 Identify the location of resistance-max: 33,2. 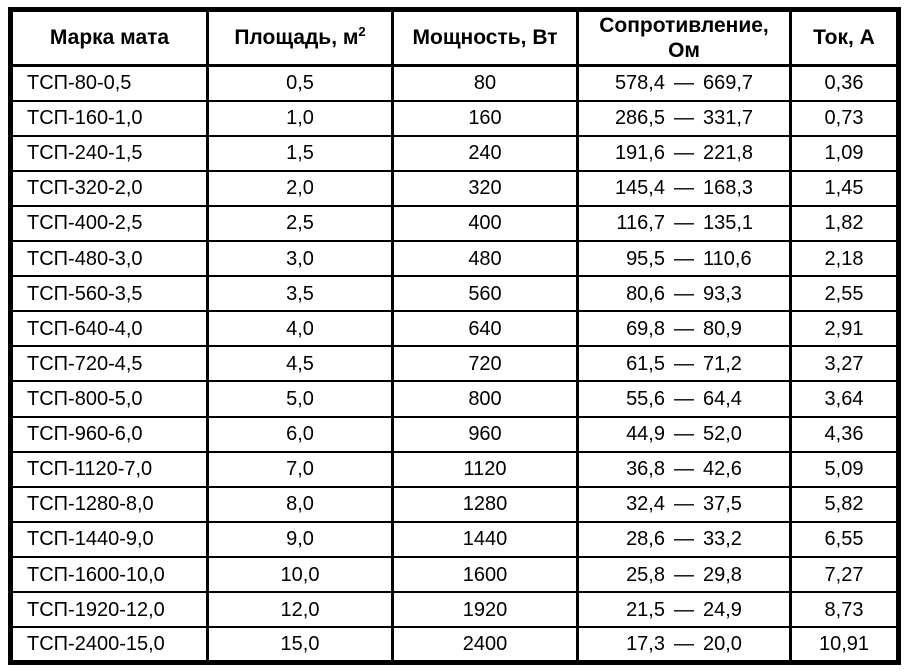
(722, 539).